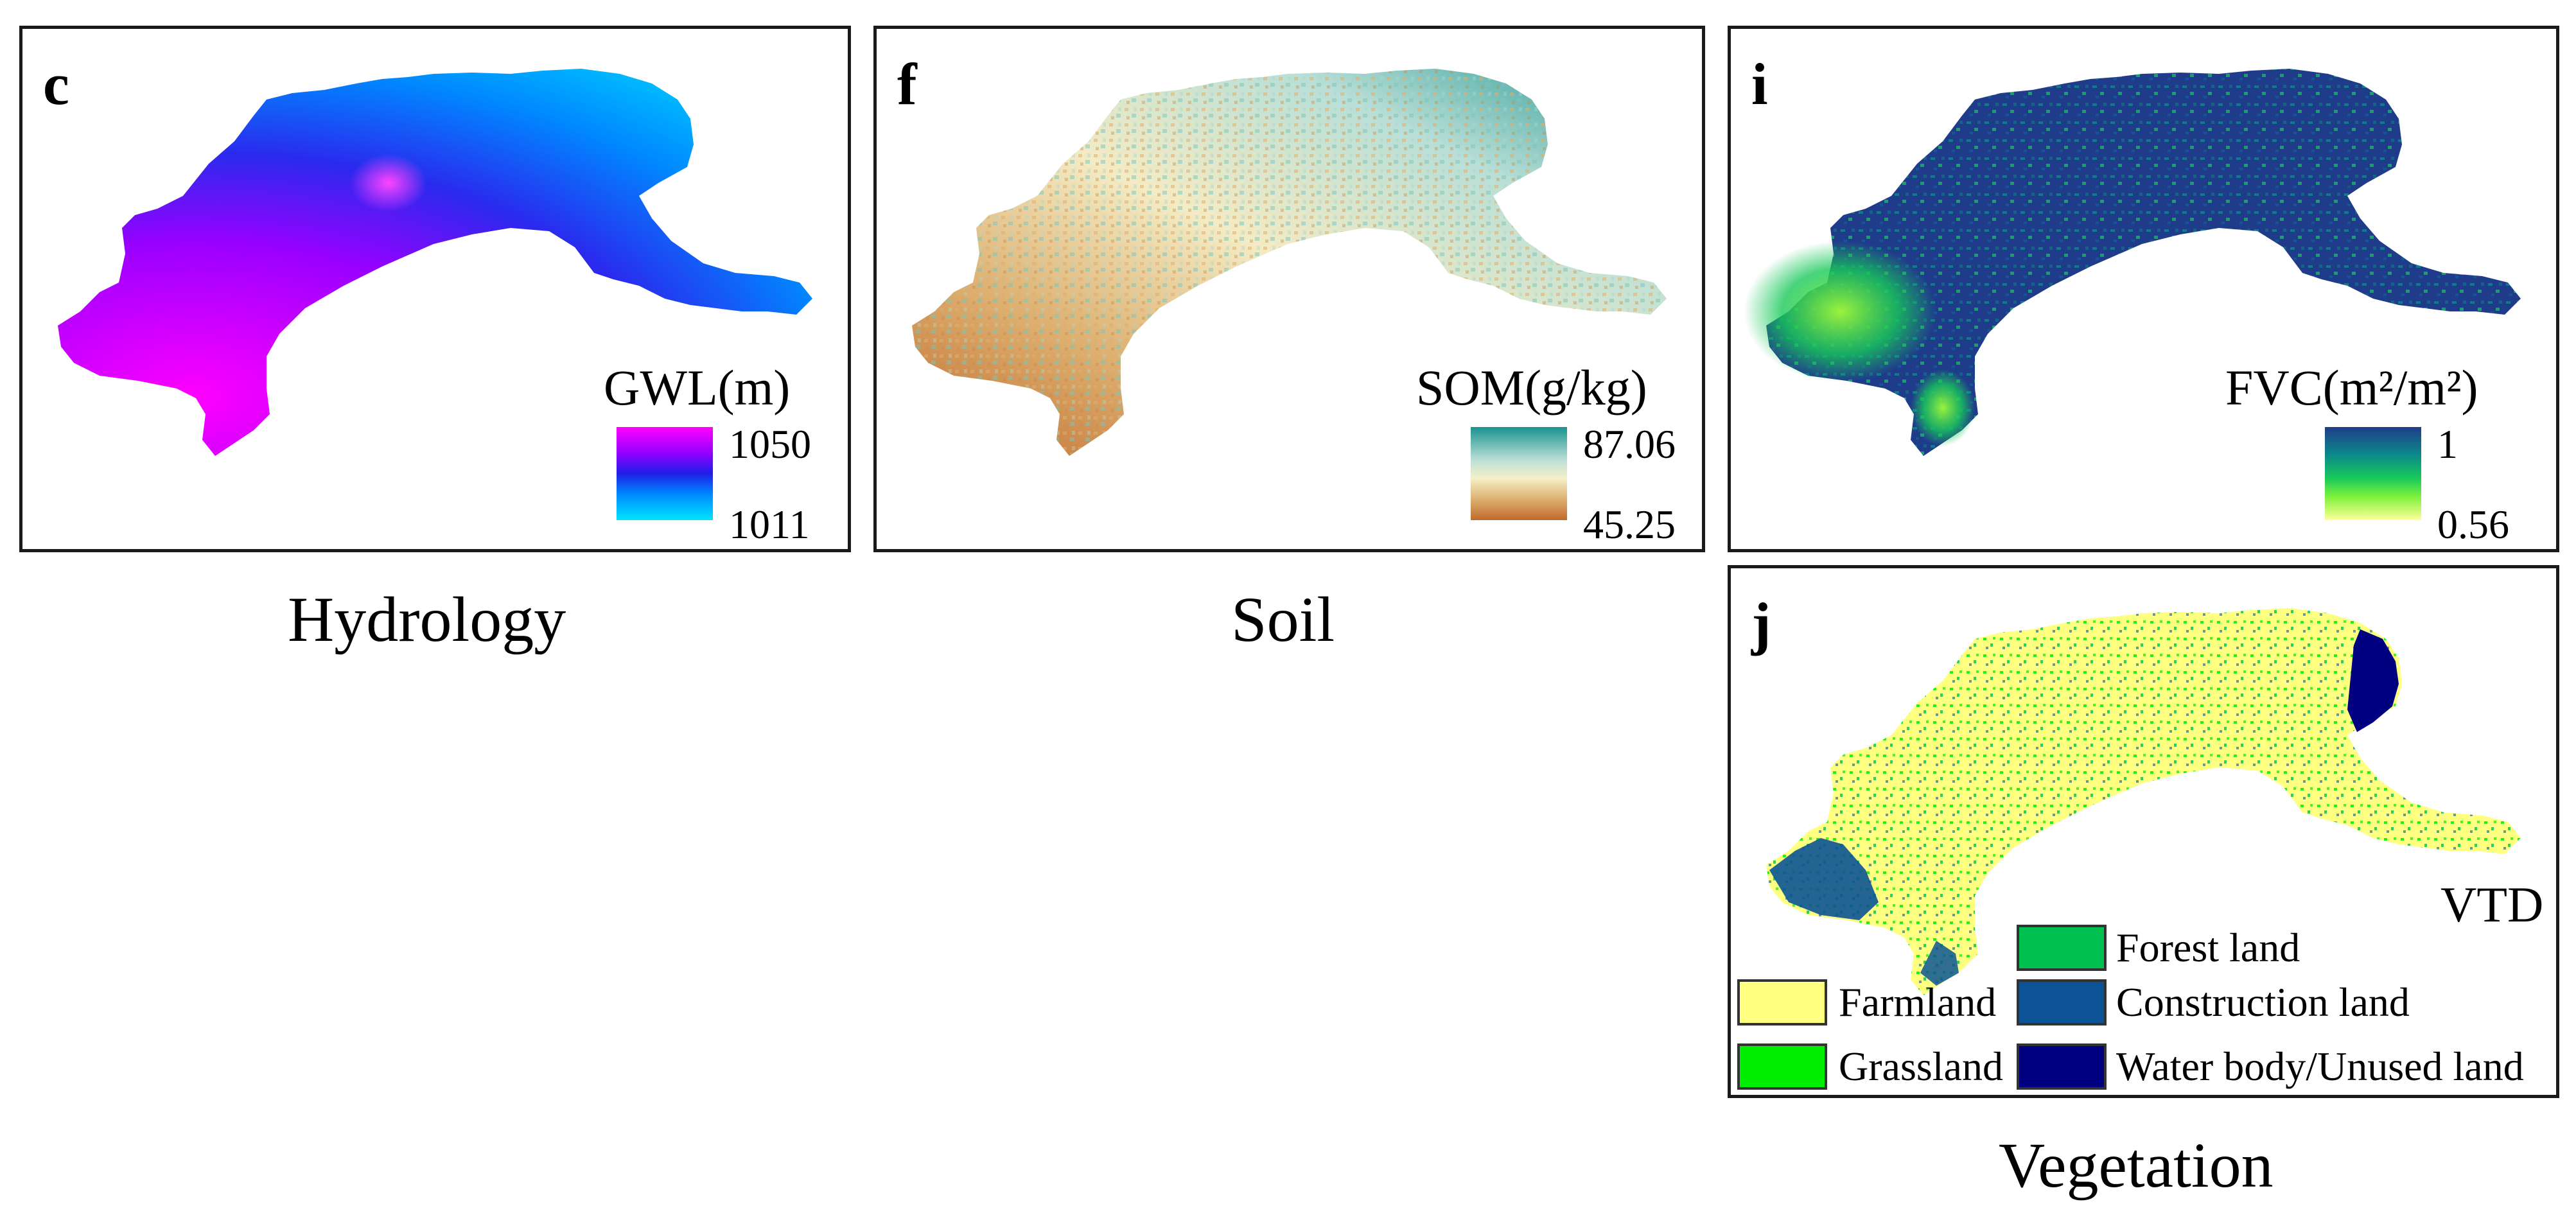 This screenshot has height=1222, width=2576. Describe the element at coordinates (2373, 474) in the screenshot. I see `fvc-colorbar` at that location.